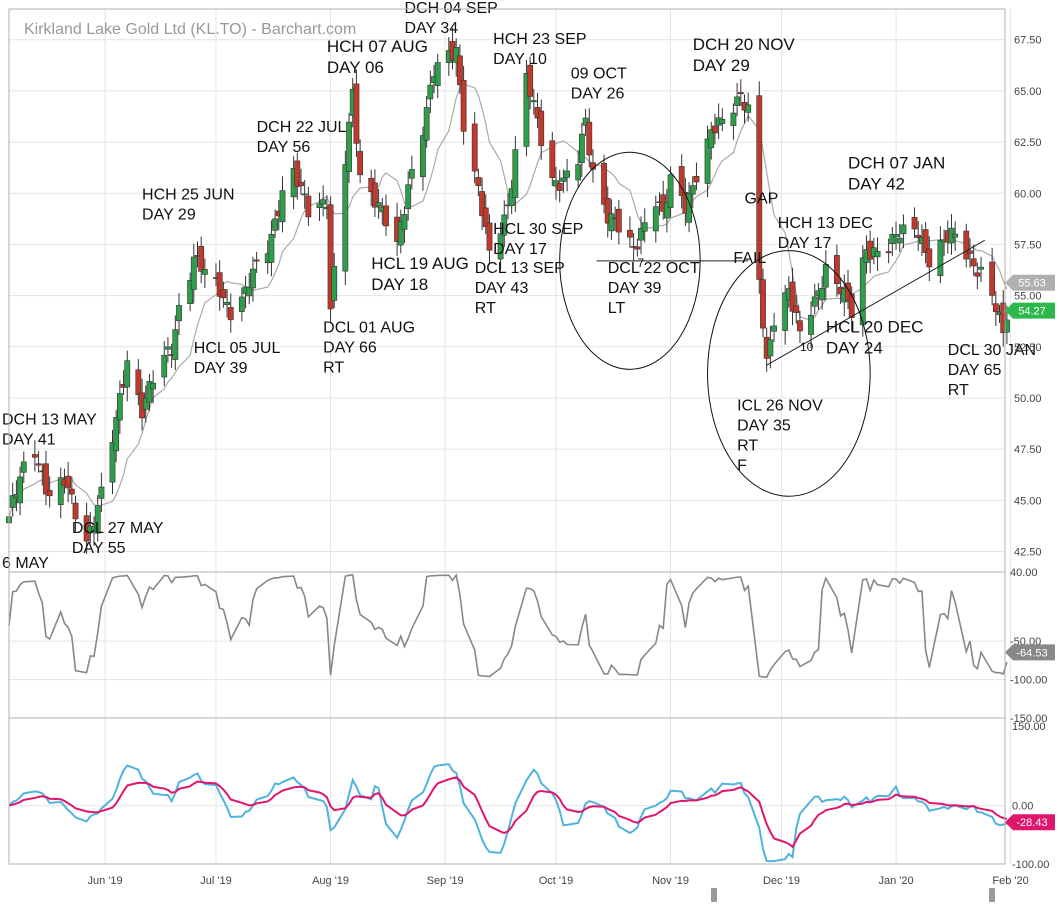 The width and height of the screenshot is (1059, 915). What do you see at coordinates (825, 223) in the screenshot?
I see `annotation-line: HCH 13 DEC` at bounding box center [825, 223].